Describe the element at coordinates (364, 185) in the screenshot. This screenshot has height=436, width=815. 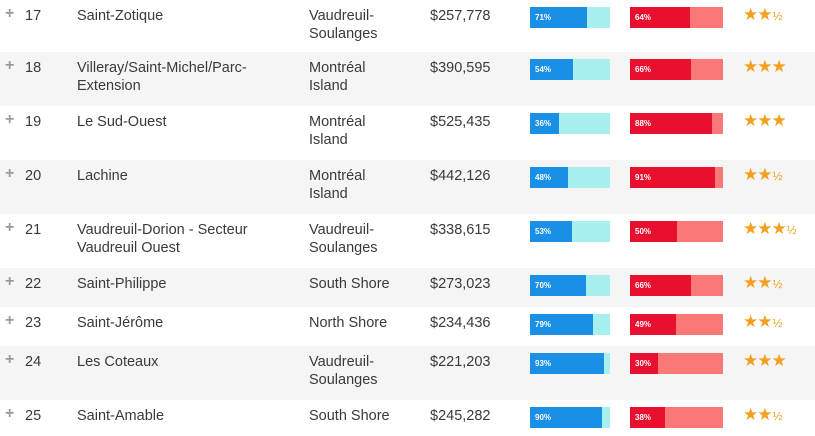
I see `region-name: Montréal Island` at that location.